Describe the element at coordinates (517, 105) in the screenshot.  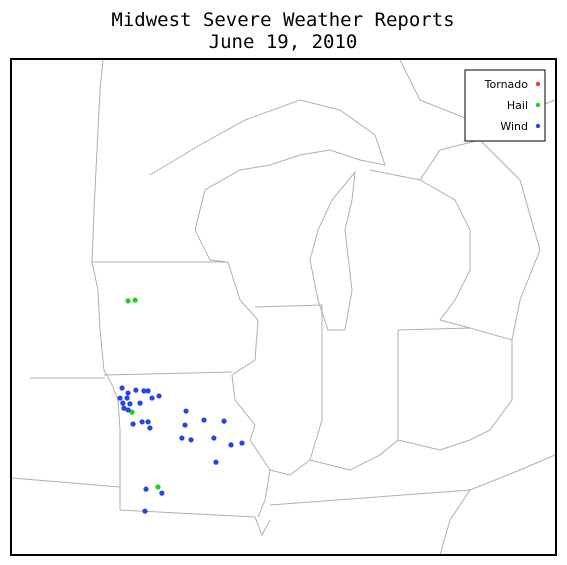
I see `legend-label: Hail` at that location.